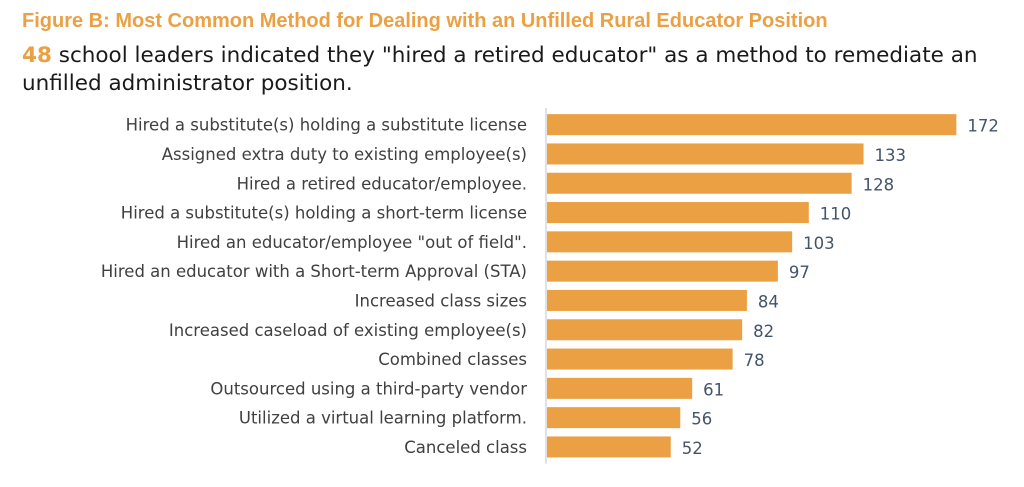  I want to click on data-label: 84, so click(768, 301).